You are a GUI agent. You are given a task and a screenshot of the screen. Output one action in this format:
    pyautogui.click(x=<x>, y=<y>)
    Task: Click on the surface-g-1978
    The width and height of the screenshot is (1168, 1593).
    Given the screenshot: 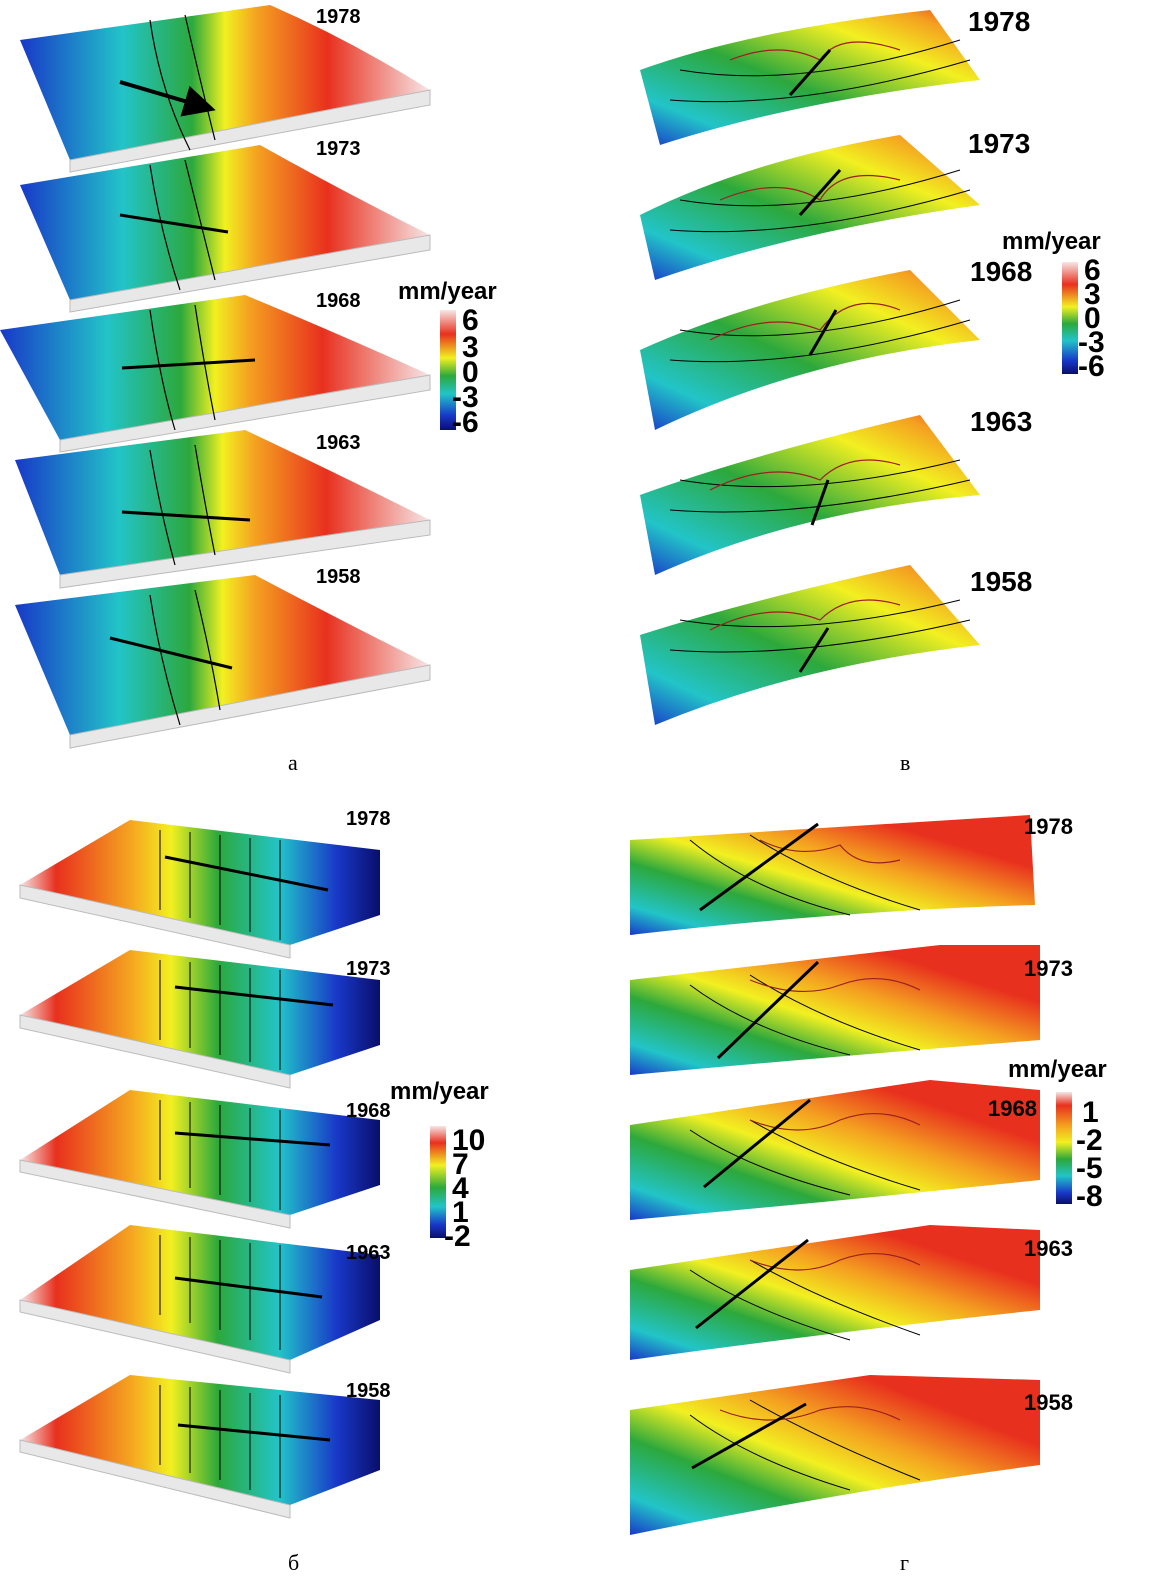 What is the action you would take?
    pyautogui.click(x=832, y=875)
    